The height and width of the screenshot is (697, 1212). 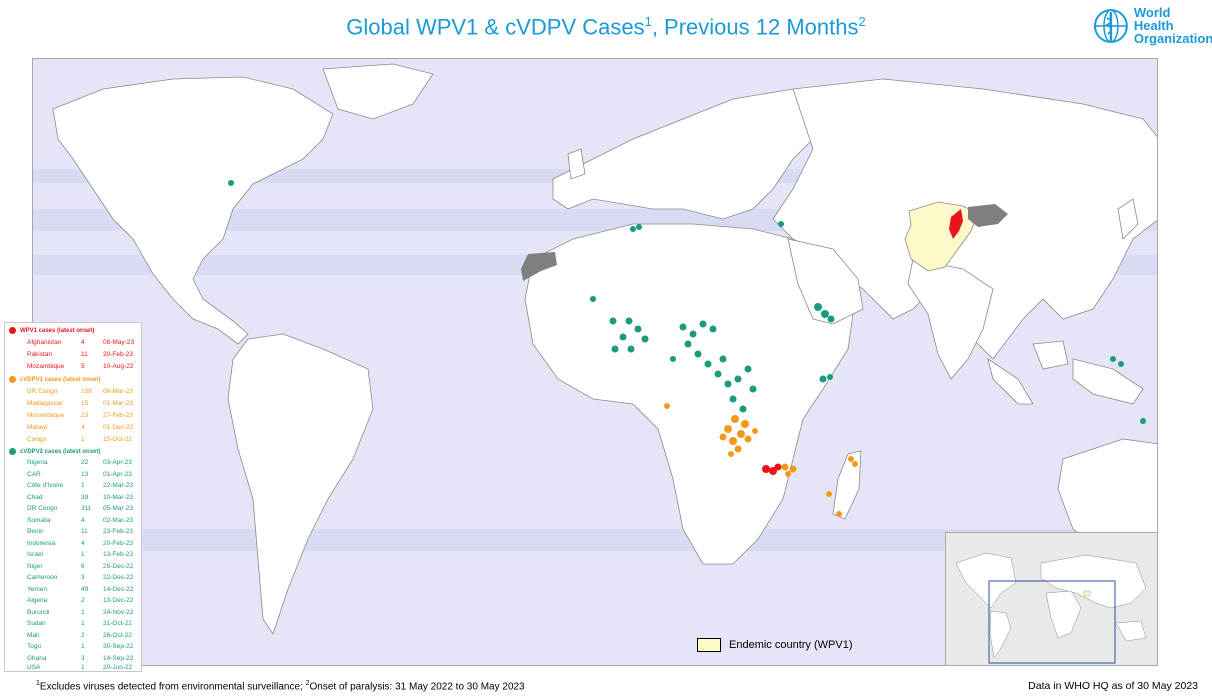 I want to click on legend-country: DR Congo, so click(x=42, y=508).